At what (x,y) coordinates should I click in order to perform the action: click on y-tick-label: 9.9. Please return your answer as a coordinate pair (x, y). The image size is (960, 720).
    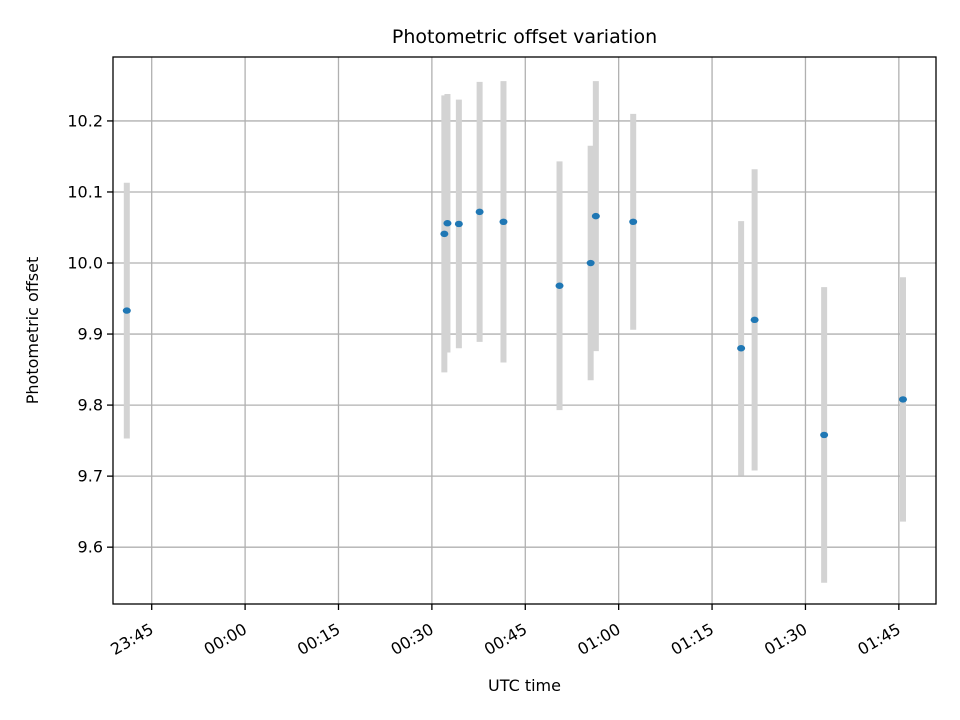
    Looking at the image, I should click on (90, 334).